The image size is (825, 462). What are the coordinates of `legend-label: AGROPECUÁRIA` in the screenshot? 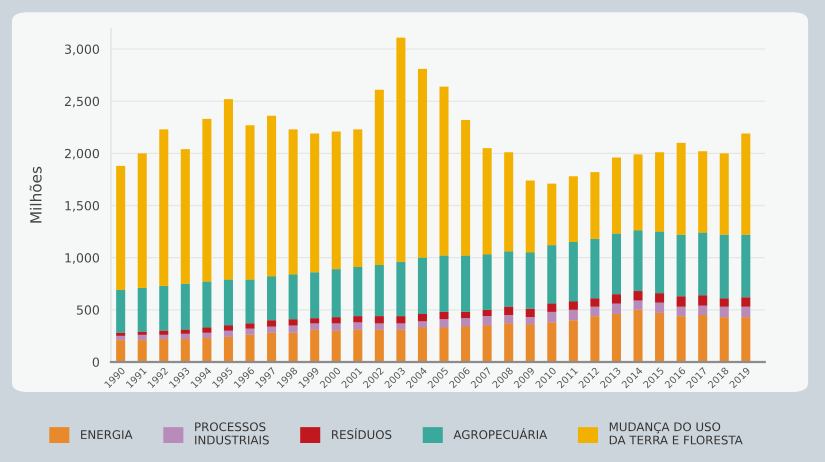 It's located at (501, 434).